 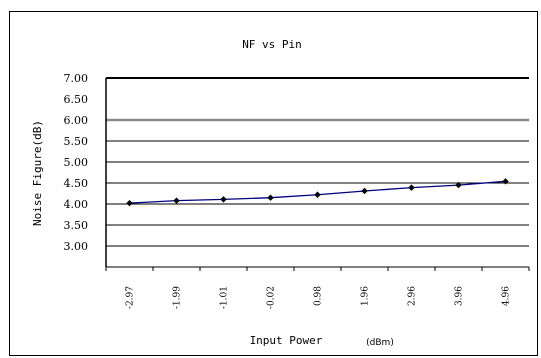 I want to click on x-tick-label: -2.97, so click(x=131, y=297).